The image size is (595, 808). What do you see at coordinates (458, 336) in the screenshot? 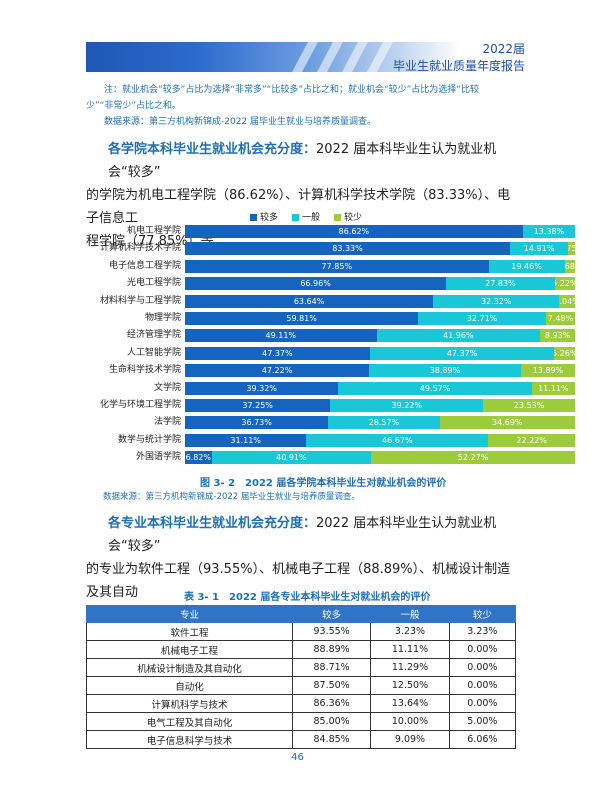
I see `data-label: 41.96%` at bounding box center [458, 336].